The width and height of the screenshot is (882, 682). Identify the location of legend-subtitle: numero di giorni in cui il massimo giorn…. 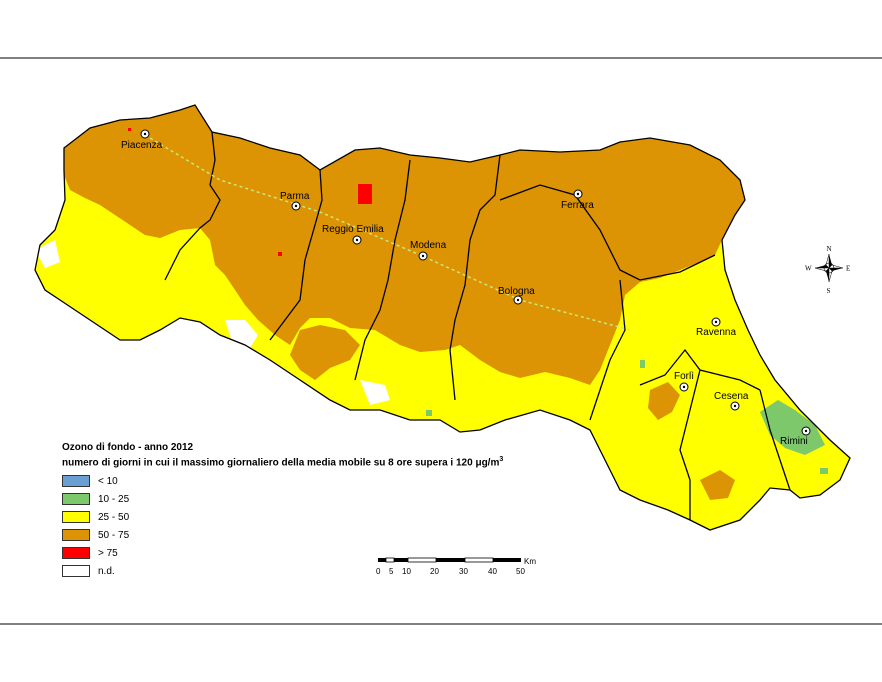
(283, 462).